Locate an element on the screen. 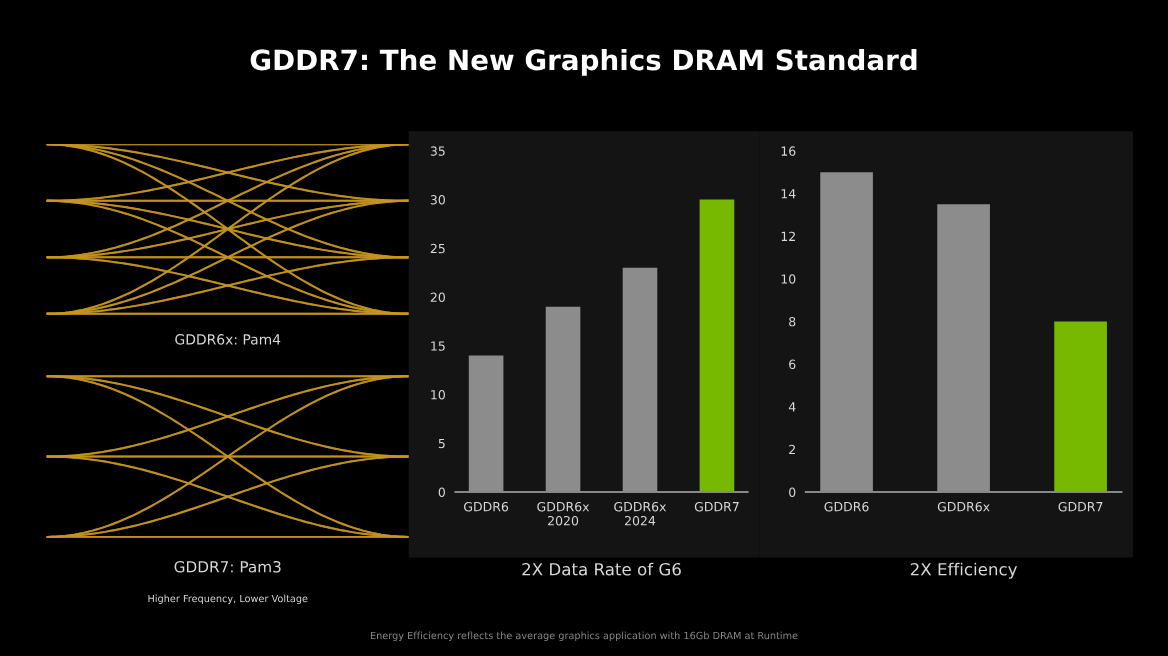 This screenshot has height=656, width=1168. x-axis-title: 2X Efficiency is located at coordinates (964, 570).